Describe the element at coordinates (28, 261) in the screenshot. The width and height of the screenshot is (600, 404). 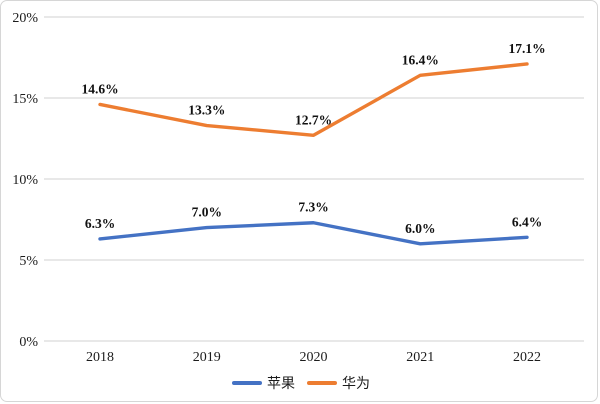
I see `ytick-label: 5%` at that location.